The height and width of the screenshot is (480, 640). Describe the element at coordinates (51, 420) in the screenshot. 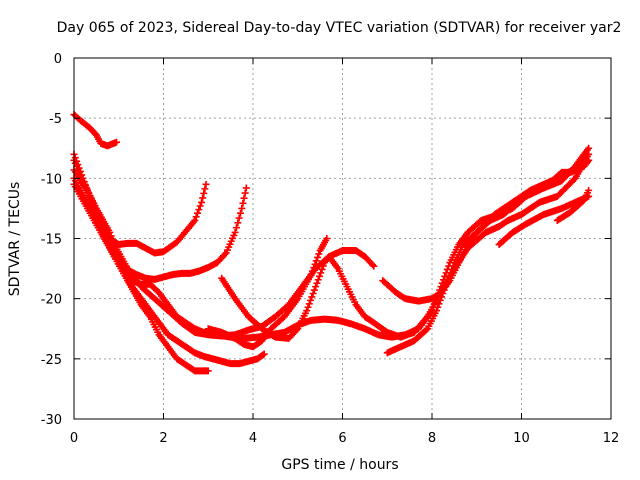

I see `y-tick-label: -30` at that location.